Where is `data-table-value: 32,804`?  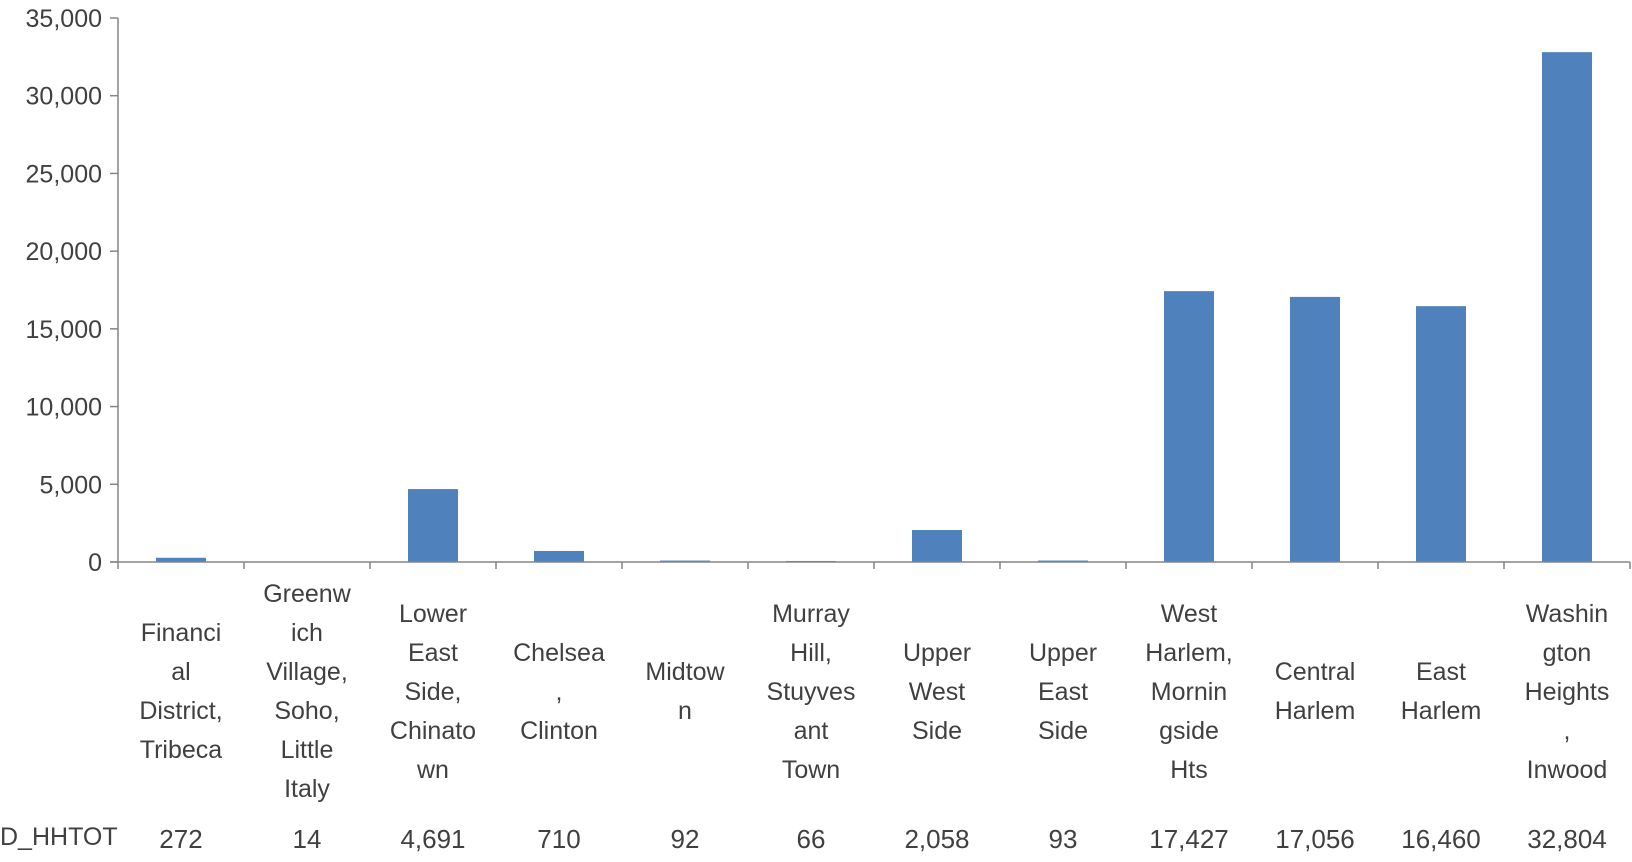
data-table-value: 32,804 is located at coordinates (1567, 839).